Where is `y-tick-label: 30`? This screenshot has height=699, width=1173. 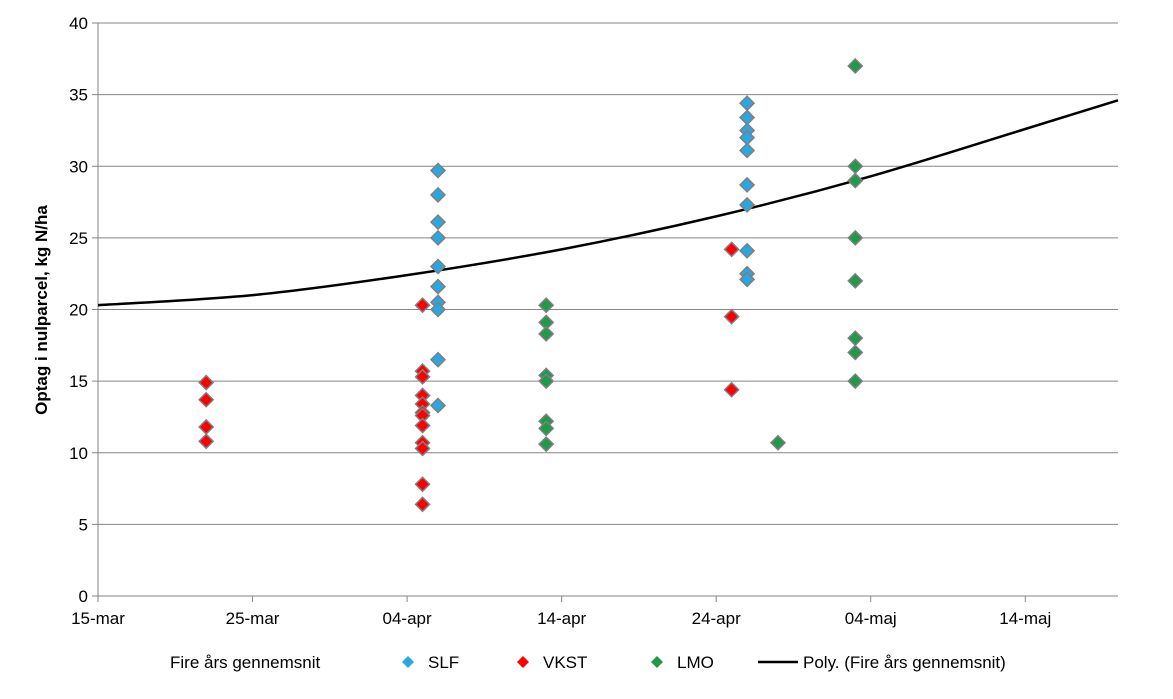 y-tick-label: 30 is located at coordinates (78, 166).